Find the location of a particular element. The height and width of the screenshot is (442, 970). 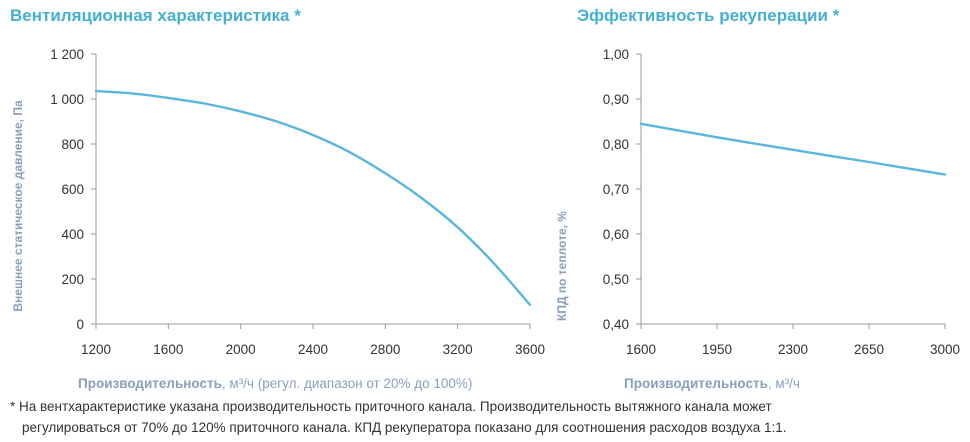

chart-title-fan-curve: Вентиляционная характеристика * is located at coordinates (155, 15).